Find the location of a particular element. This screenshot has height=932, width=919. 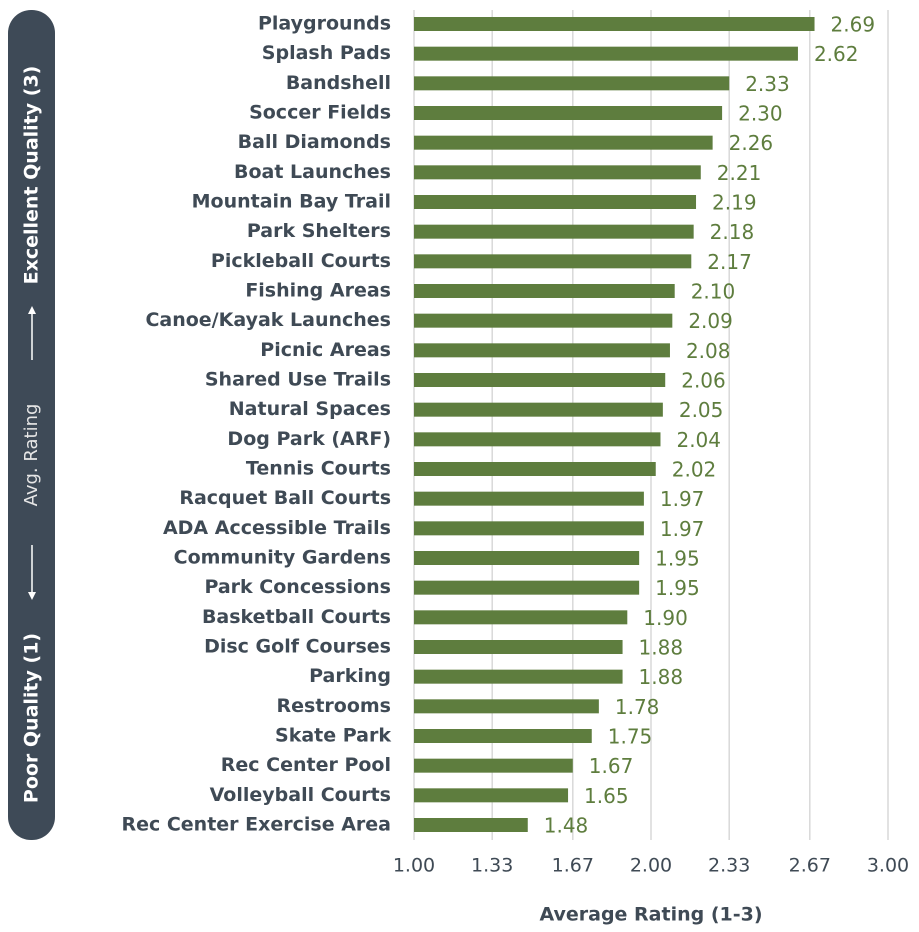

value-label: 1.78 is located at coordinates (637, 707).